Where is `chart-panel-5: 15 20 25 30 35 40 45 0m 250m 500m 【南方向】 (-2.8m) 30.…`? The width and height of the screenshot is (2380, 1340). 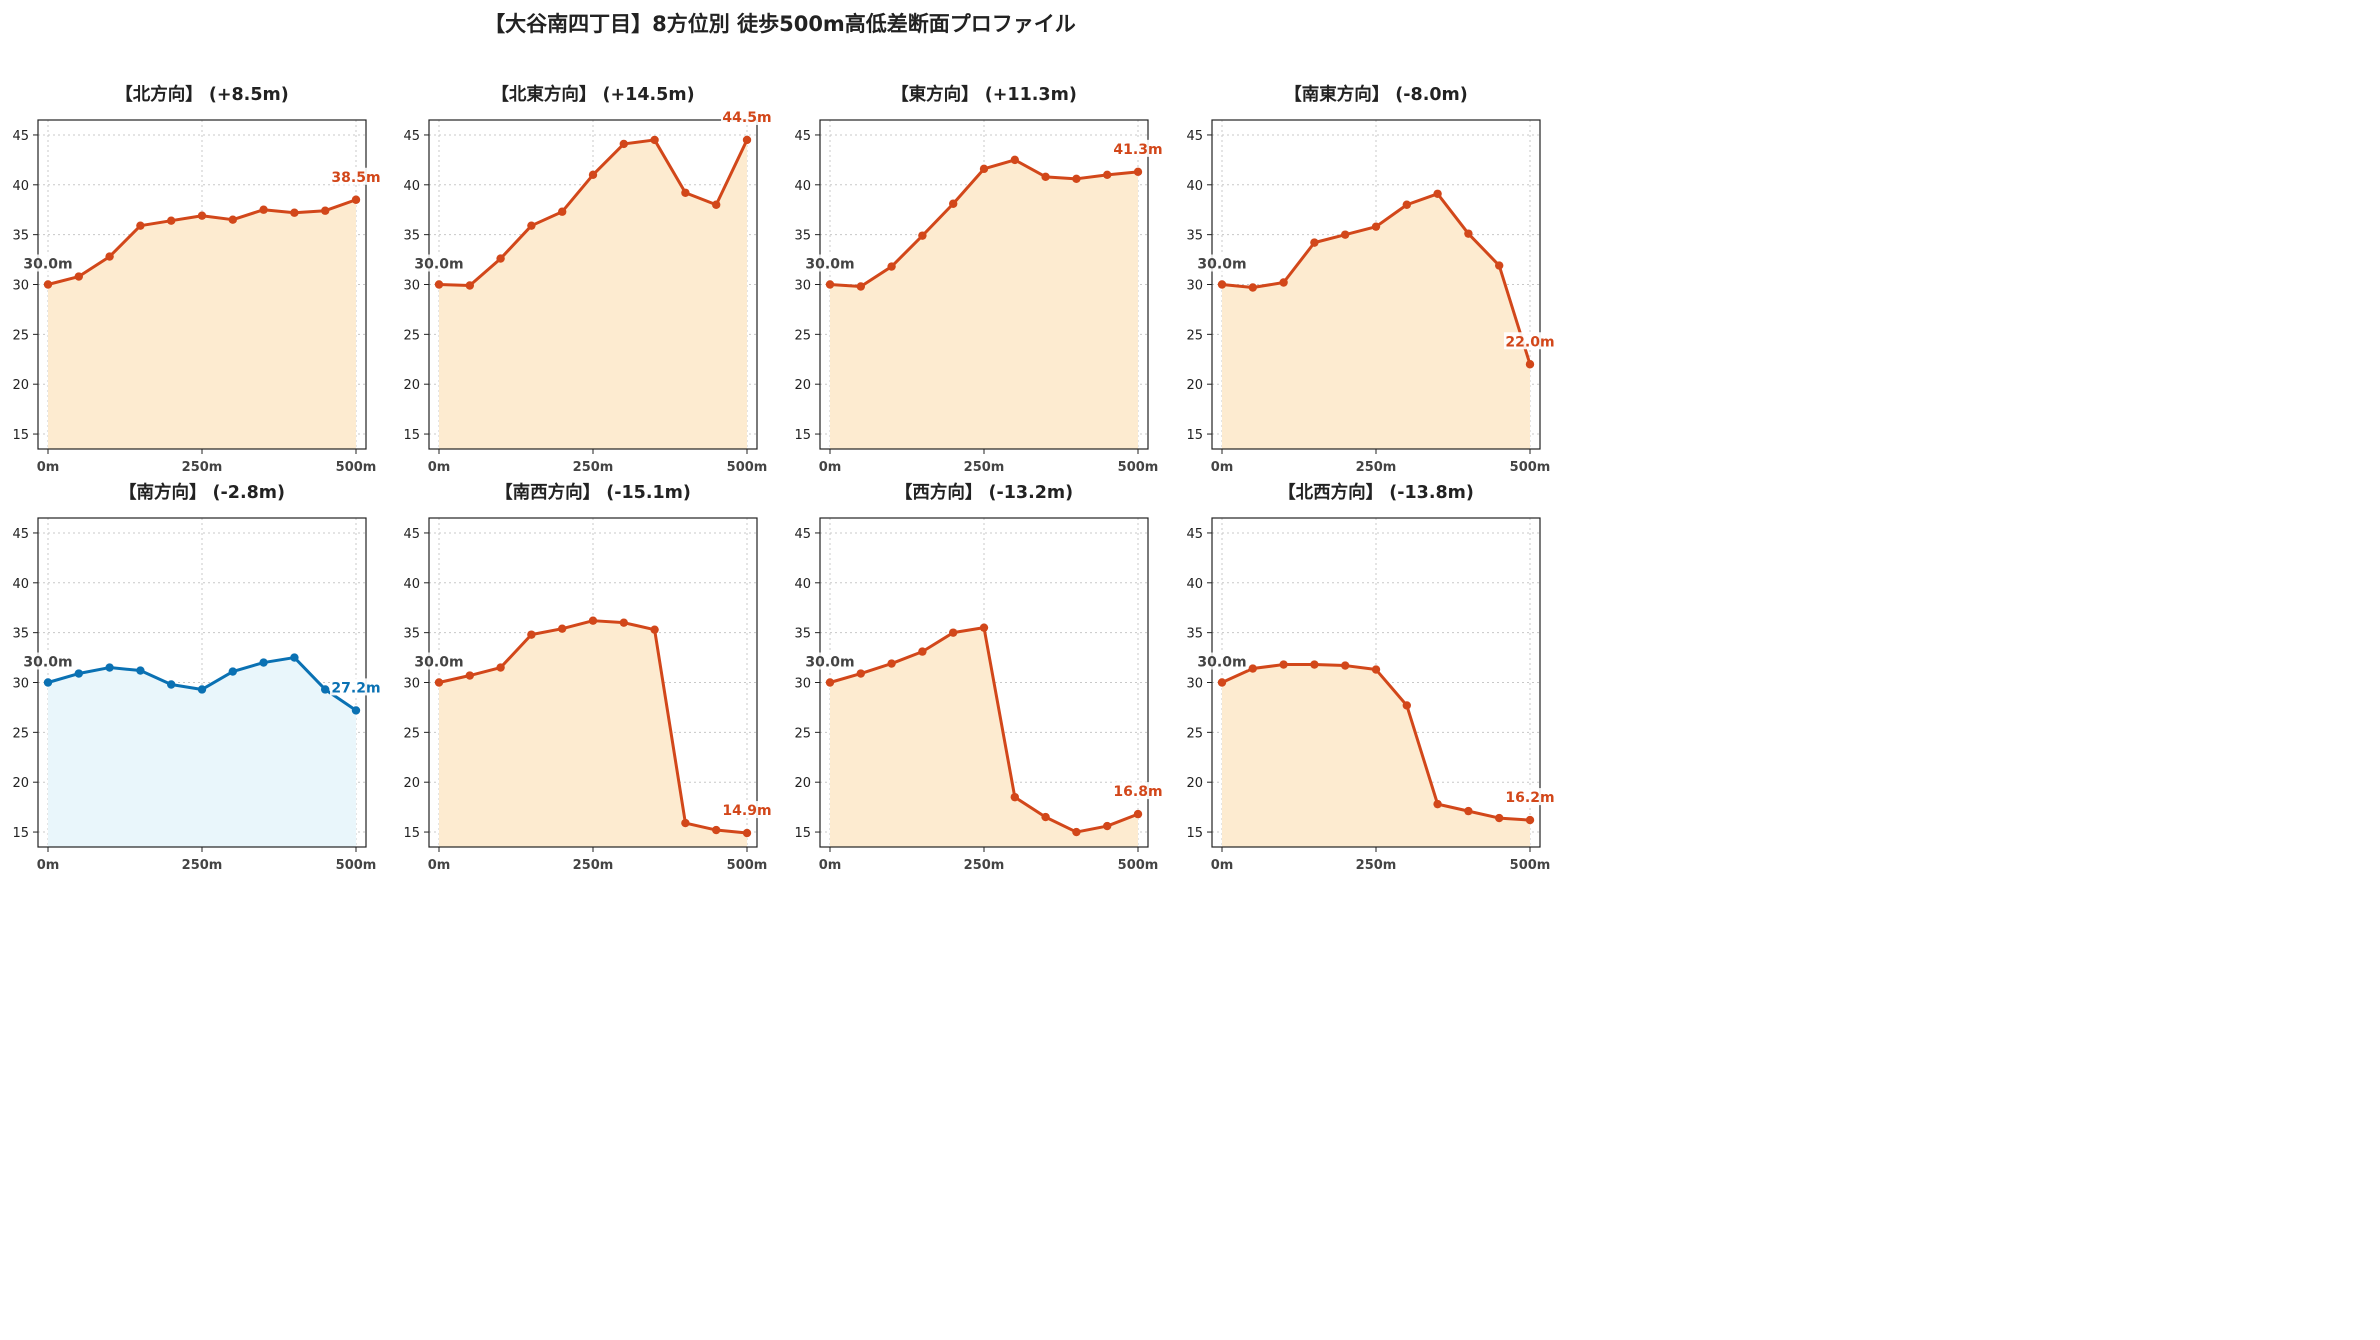
chart-panel-5: 15 20 25 30 35 40 45 0m 250m 500m 【南方向】 (-2.8m) 30.… is located at coordinates (197, 677).